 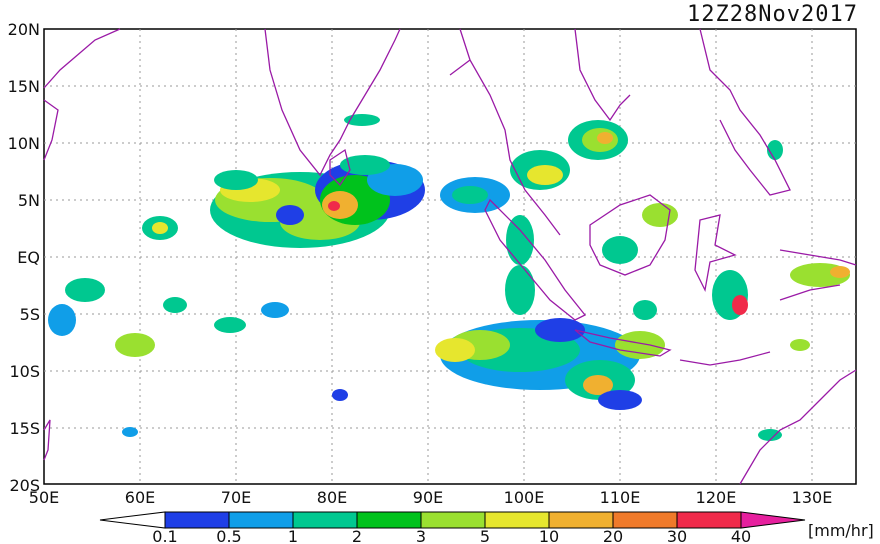 What do you see at coordinates (132, 520) in the screenshot?
I see `colorbar-low-arrow` at bounding box center [132, 520].